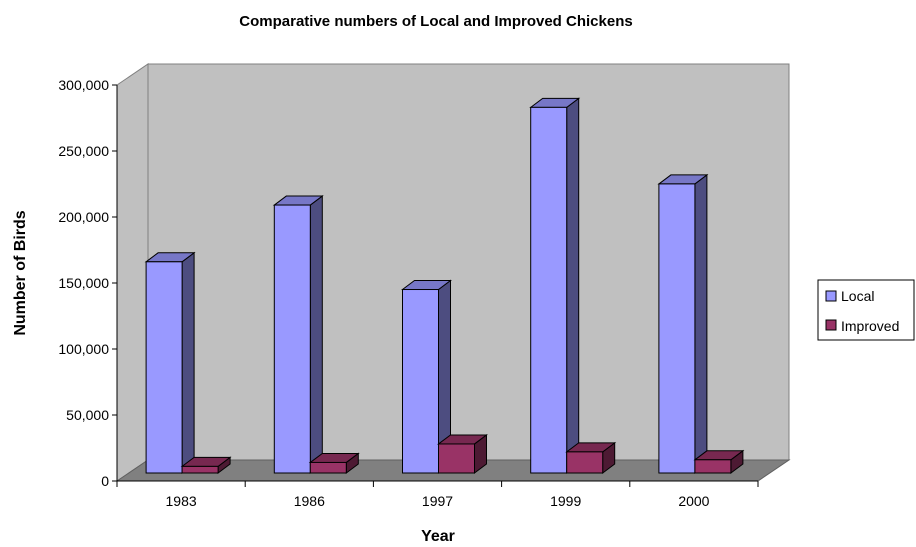 This screenshot has width=916, height=547. What do you see at coordinates (83, 283) in the screenshot?
I see `y-tick-label: 150,000` at bounding box center [83, 283].